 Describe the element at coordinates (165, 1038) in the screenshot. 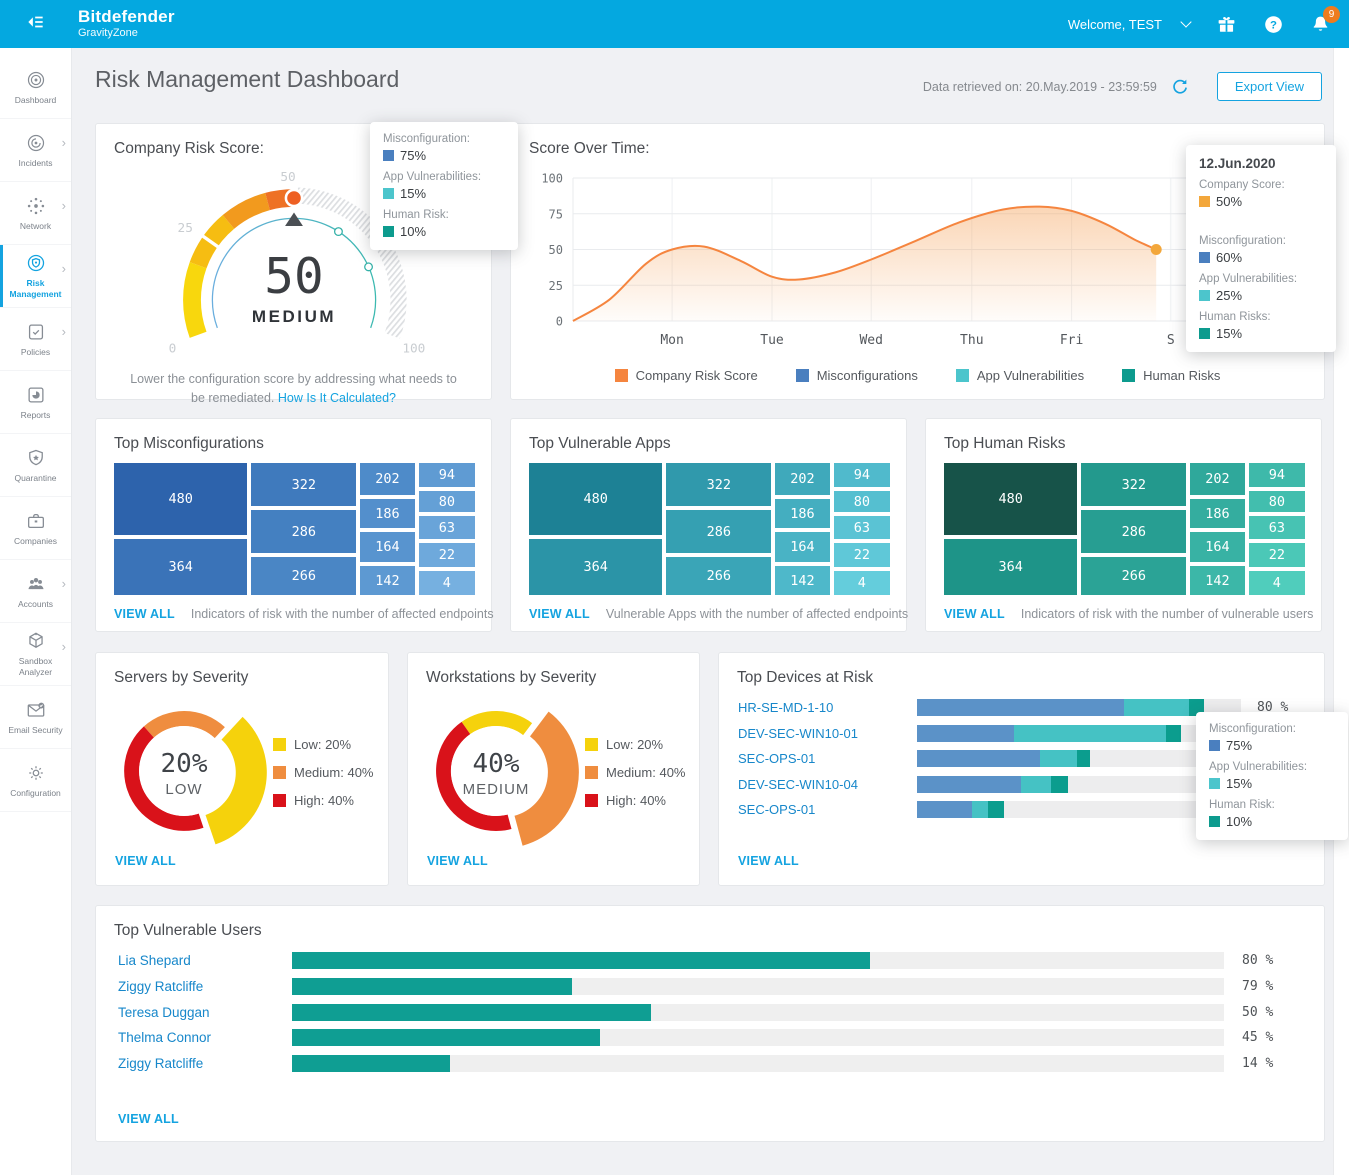

I see `user-link: Thelma Connor` at that location.